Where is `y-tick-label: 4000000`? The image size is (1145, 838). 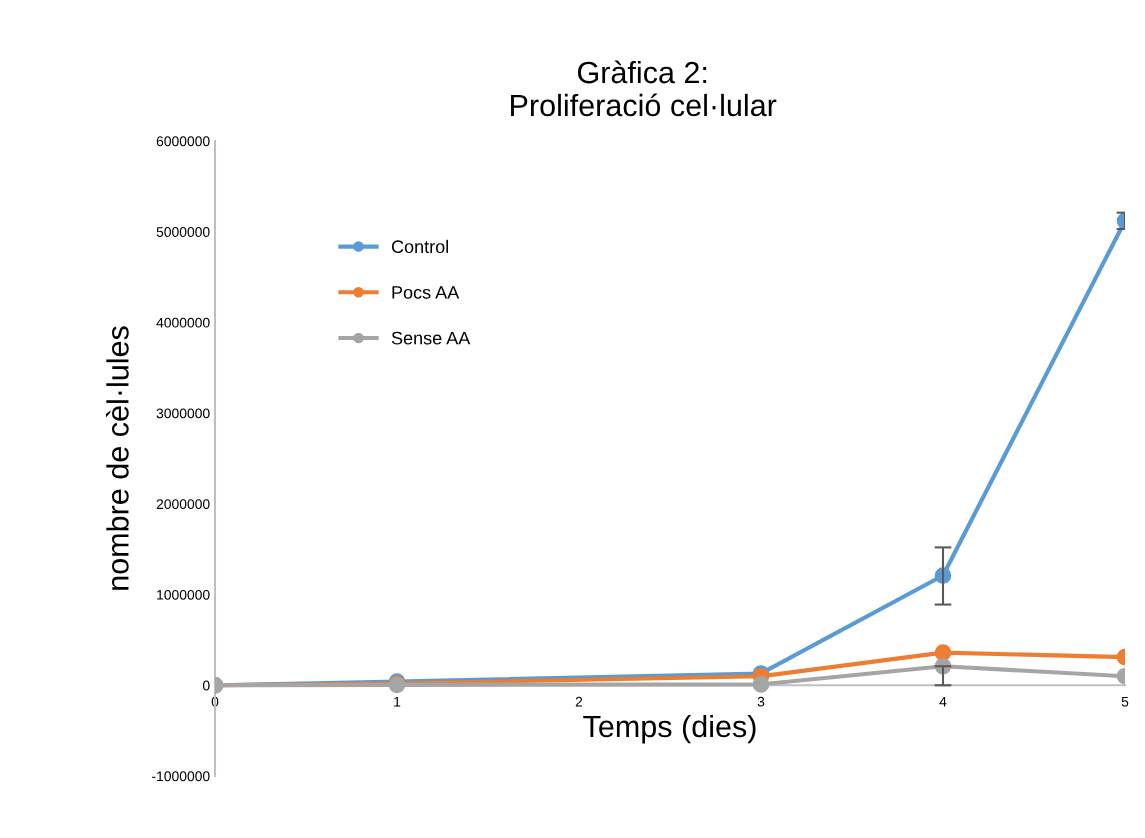 y-tick-label: 4000000 is located at coordinates (183, 322).